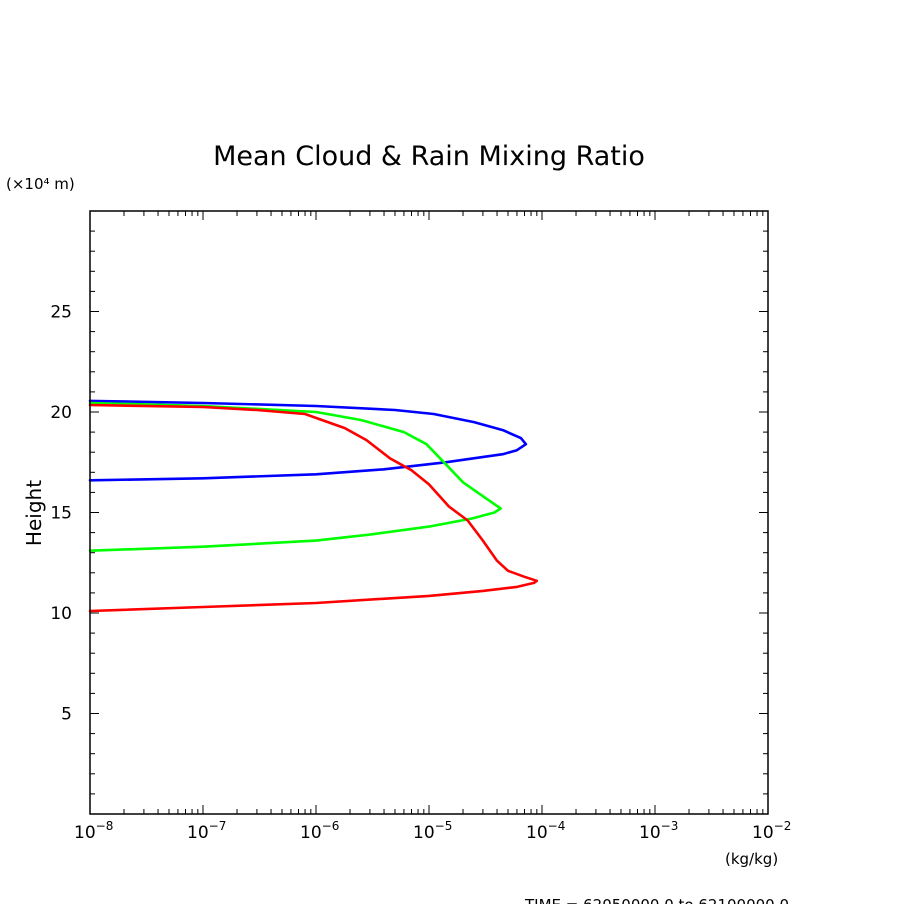 The height and width of the screenshot is (904, 904). I want to click on y-tick-label: 15, so click(61, 514).